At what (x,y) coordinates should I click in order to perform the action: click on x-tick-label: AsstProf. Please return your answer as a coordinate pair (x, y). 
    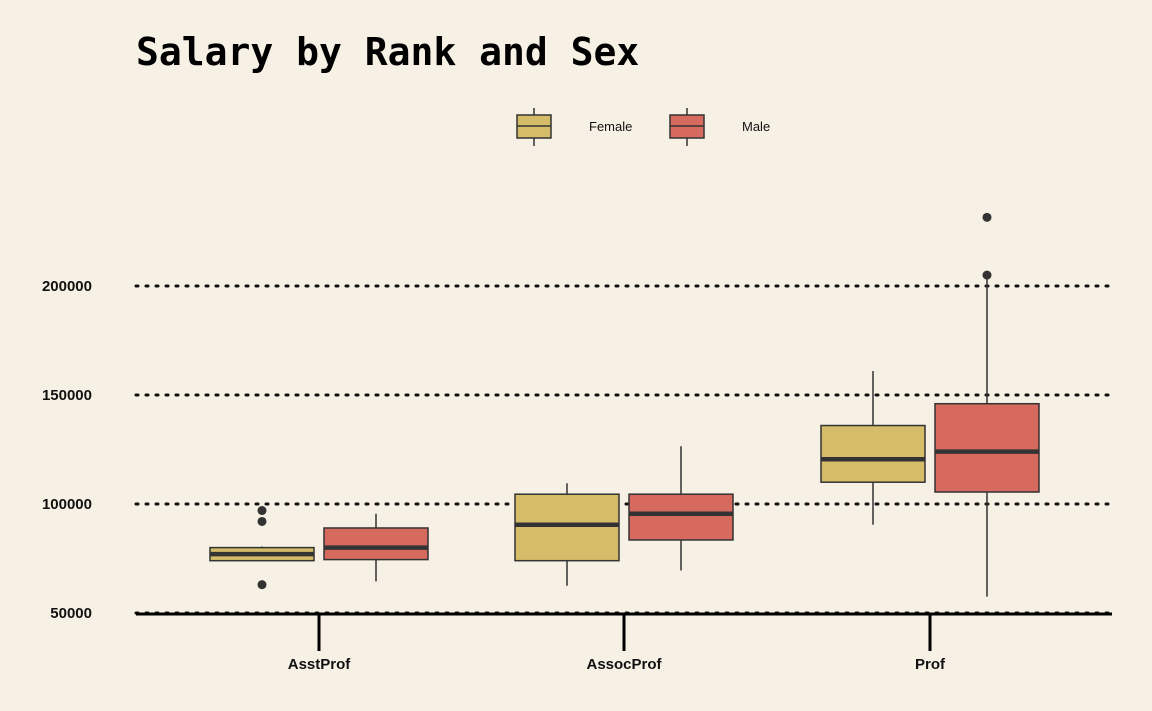
    Looking at the image, I should click on (320, 664).